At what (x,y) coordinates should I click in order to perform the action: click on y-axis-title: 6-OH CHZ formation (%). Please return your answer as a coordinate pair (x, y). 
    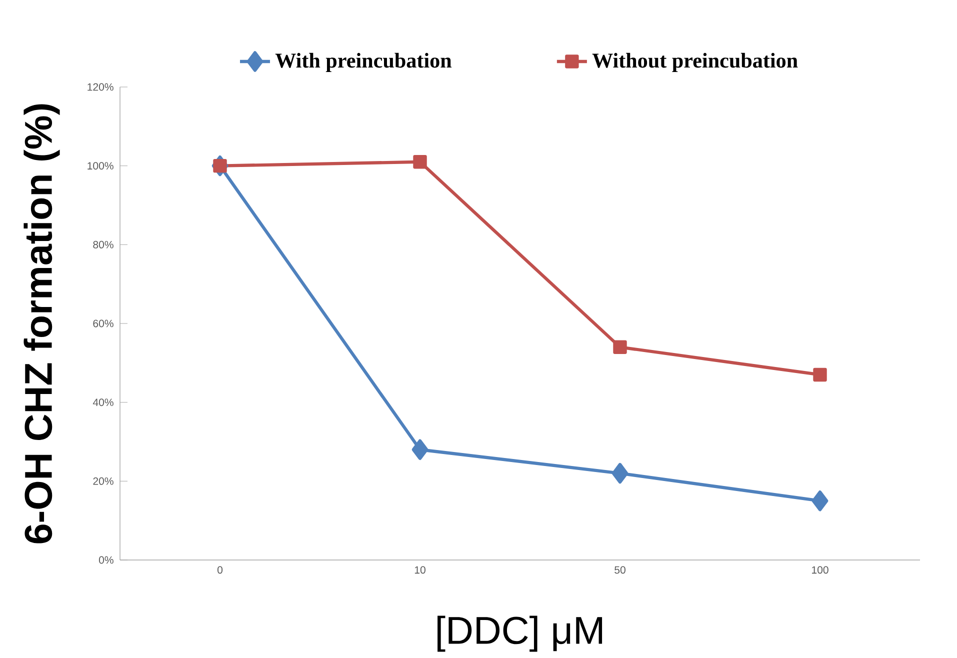
    Looking at the image, I should click on (42, 324).